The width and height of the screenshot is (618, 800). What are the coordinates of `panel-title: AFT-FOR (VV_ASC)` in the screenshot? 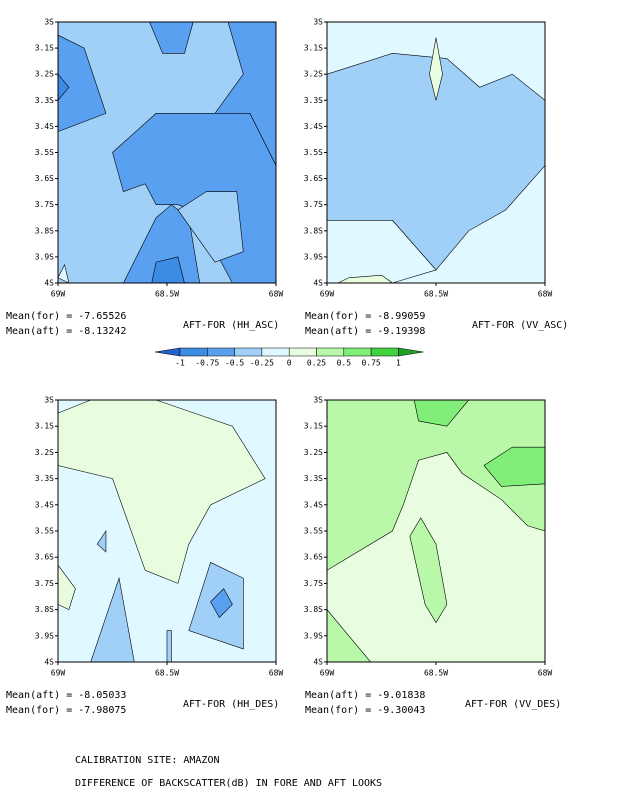 It's located at (520, 325).